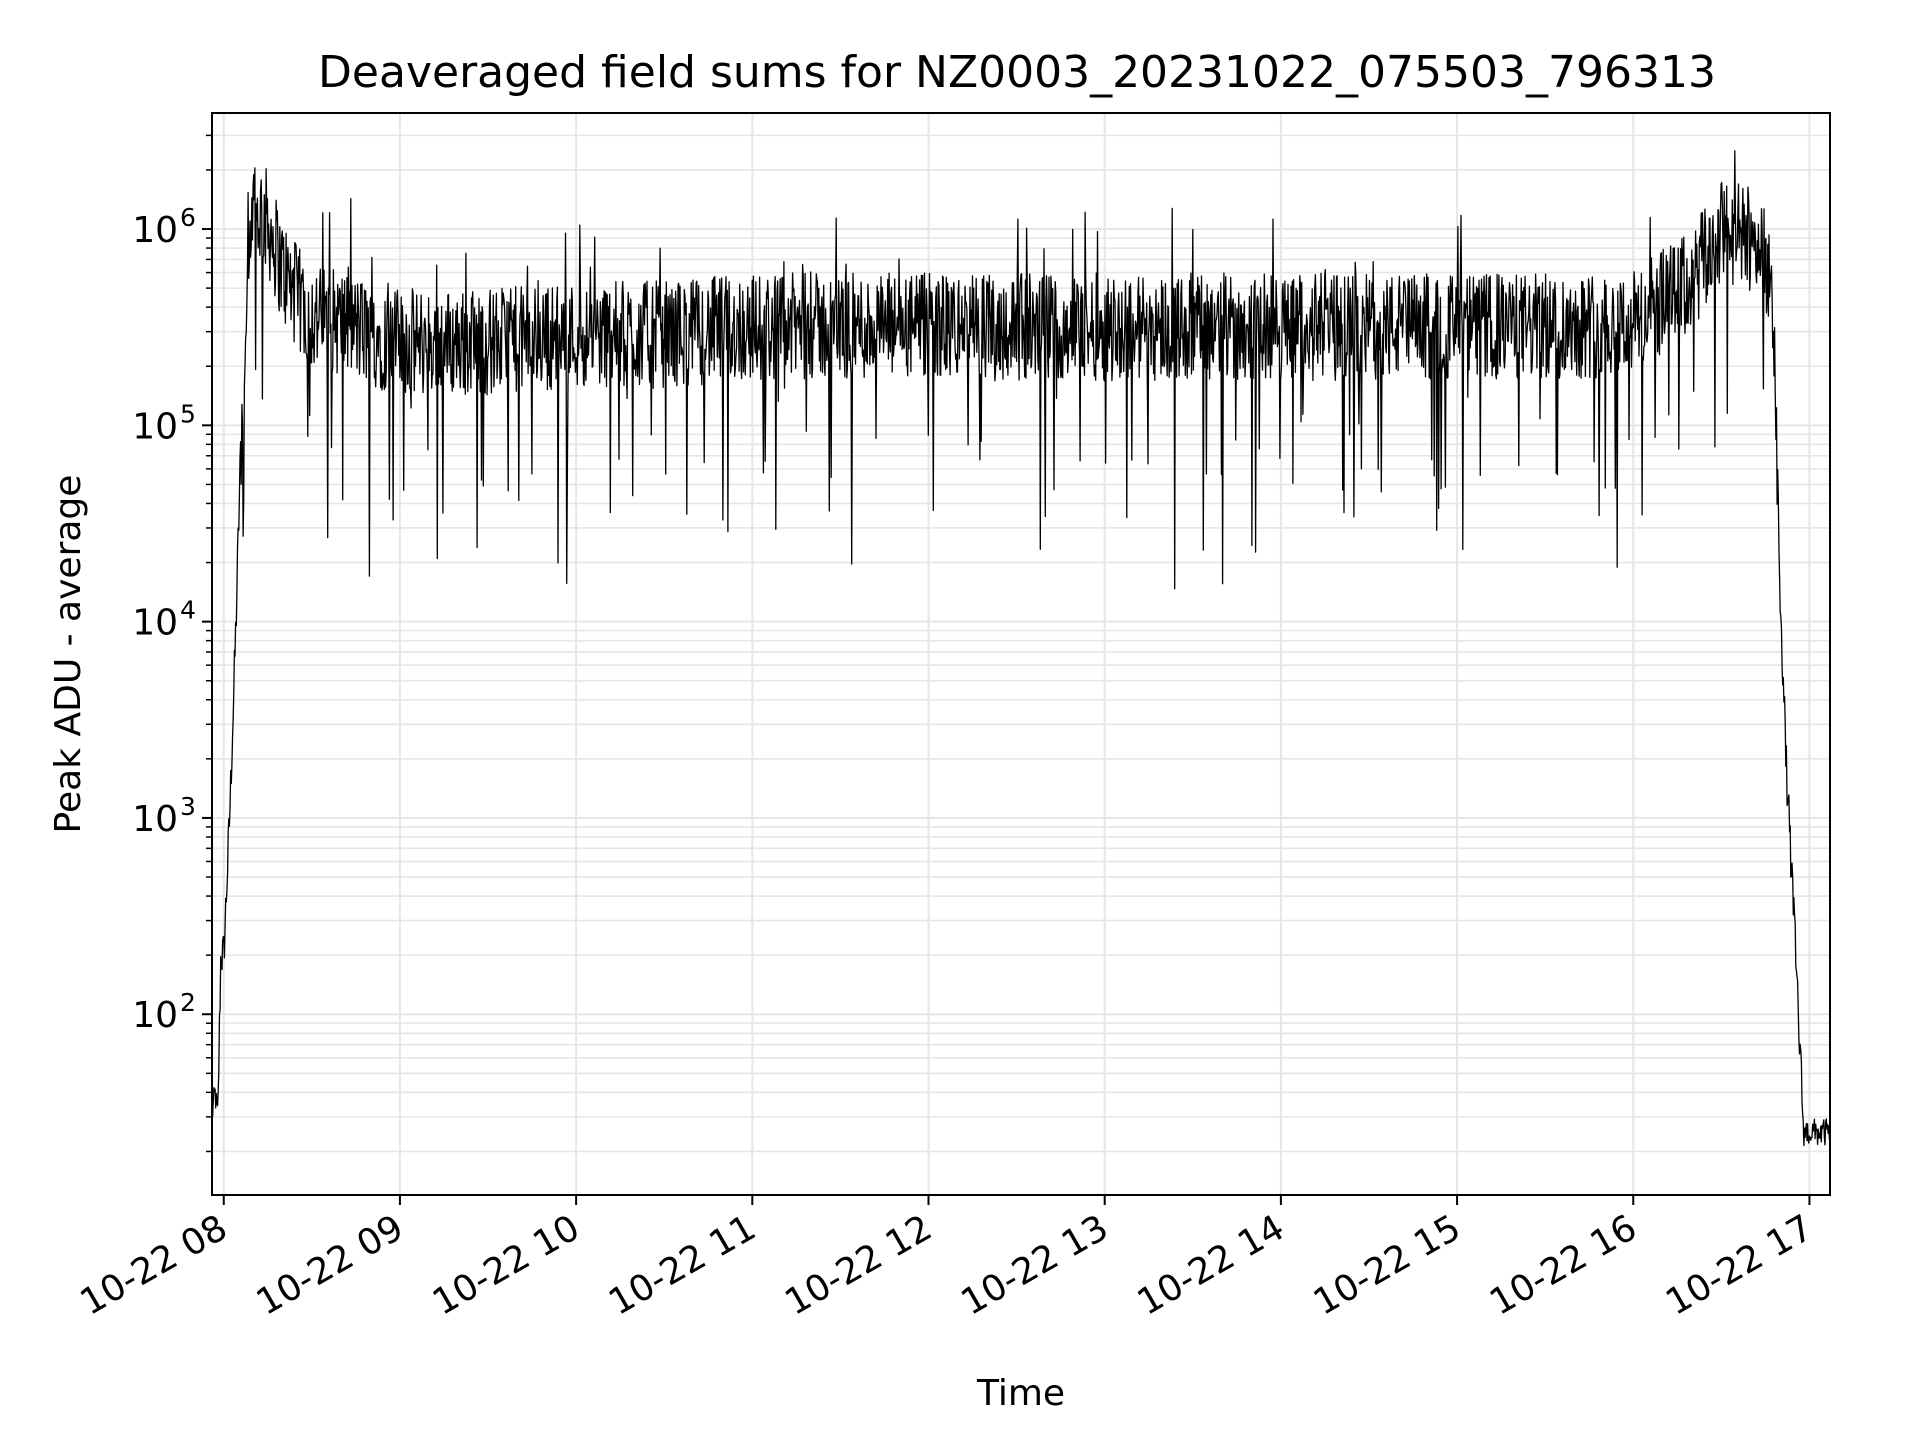 The height and width of the screenshot is (1440, 1920). What do you see at coordinates (188, 1002) in the screenshot?
I see `y-tick-exponent: 2` at bounding box center [188, 1002].